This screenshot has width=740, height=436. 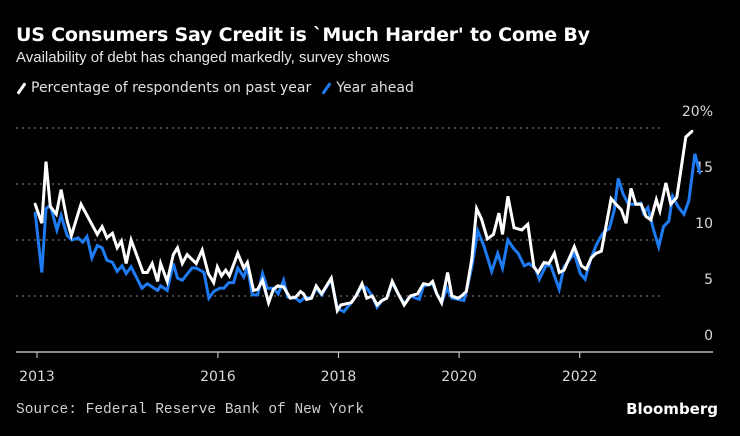 I want to click on y-tick-label: 10, so click(x=704, y=224).